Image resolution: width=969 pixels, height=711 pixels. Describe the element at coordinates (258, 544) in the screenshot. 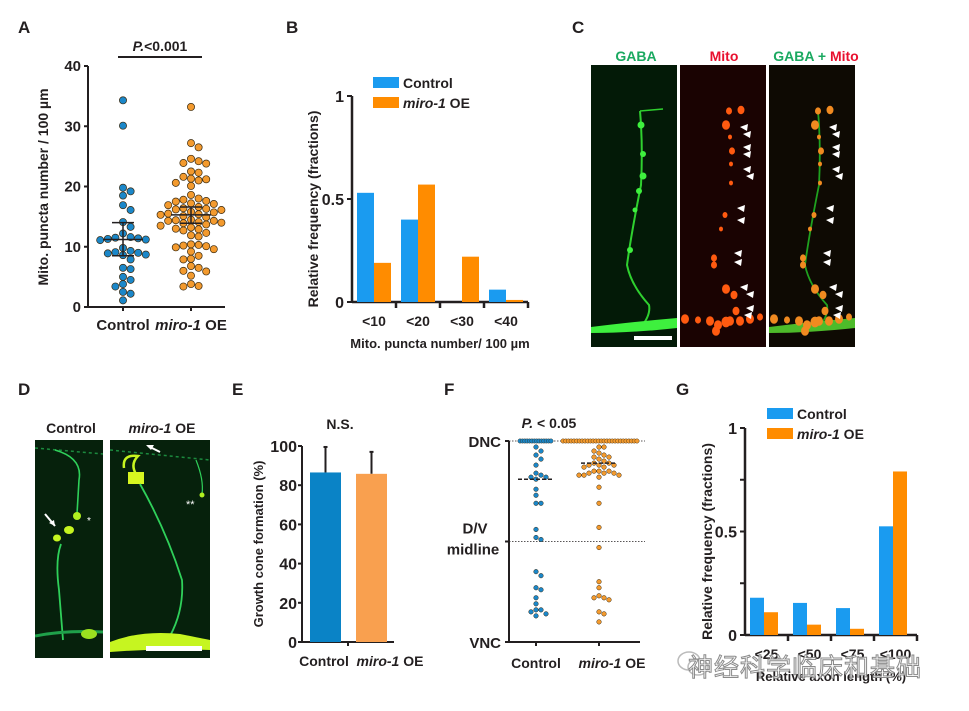

I see `e-y-axis-label: Growth cone formation (%)` at that location.